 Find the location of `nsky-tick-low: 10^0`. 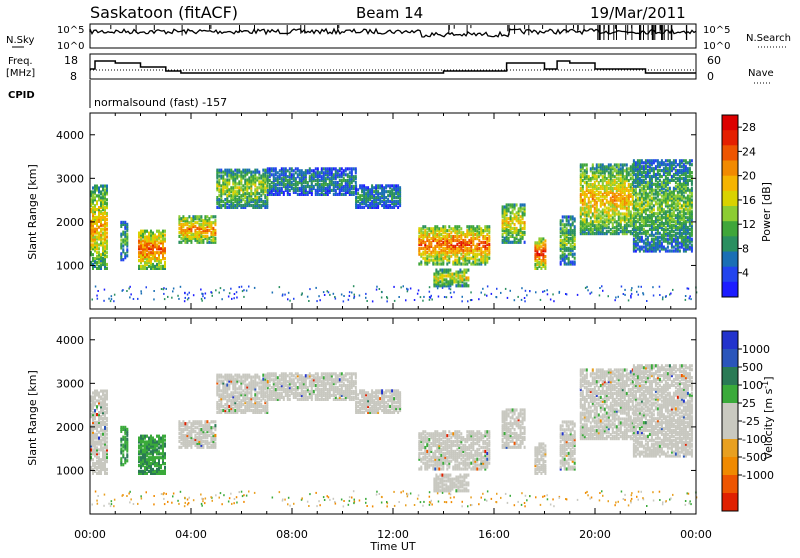

nsky-tick-low: 10^0 is located at coordinates (70, 46).